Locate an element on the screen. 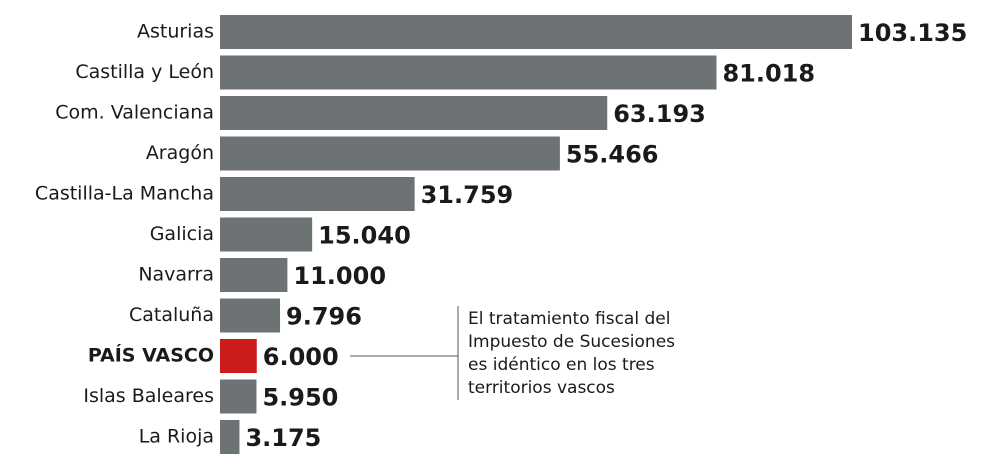  category-label: Castilla-La Mancha is located at coordinates (124, 194).